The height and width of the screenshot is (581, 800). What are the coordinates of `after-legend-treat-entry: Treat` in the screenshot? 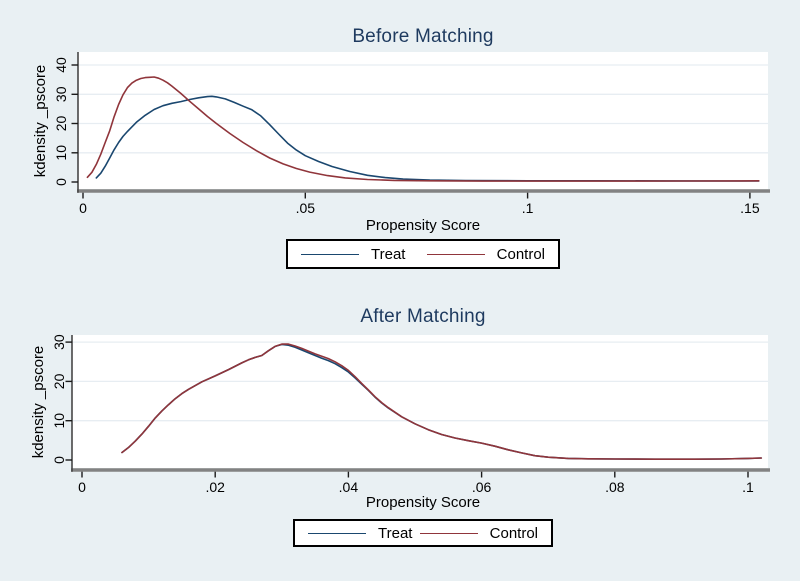 It's located at (360, 533).